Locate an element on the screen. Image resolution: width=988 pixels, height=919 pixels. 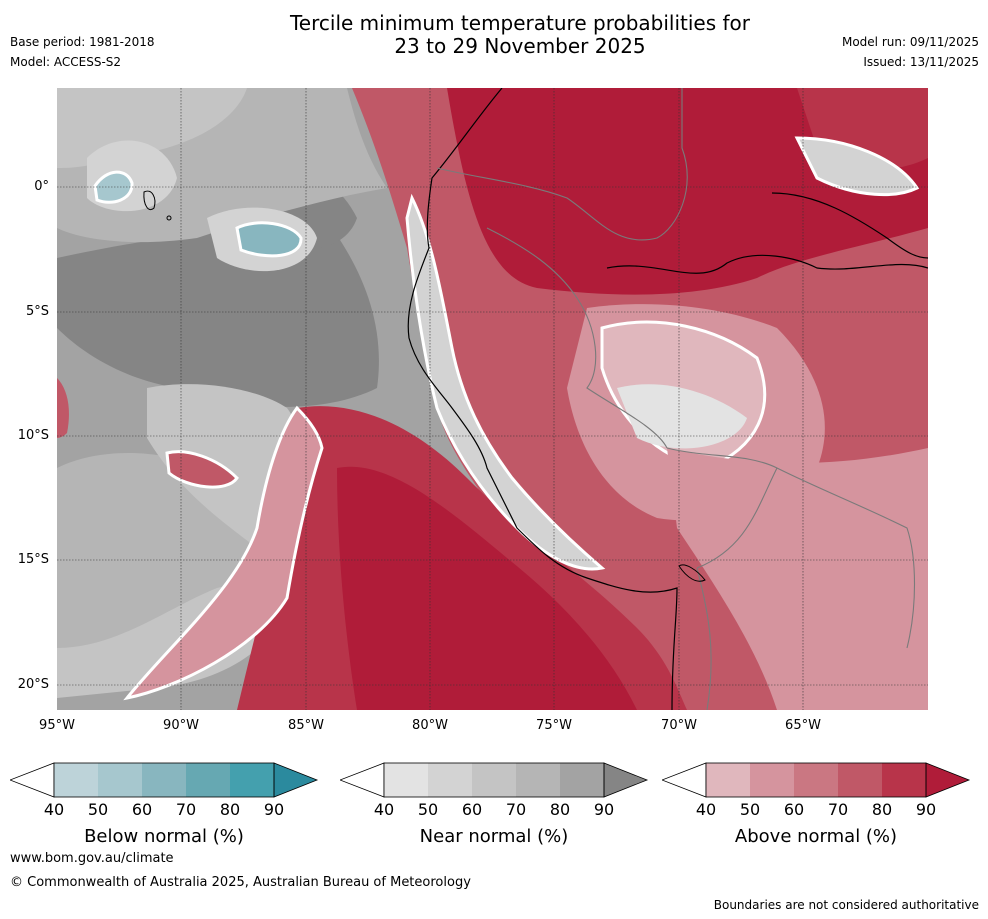
legend-below-frame is located at coordinates (164, 780).